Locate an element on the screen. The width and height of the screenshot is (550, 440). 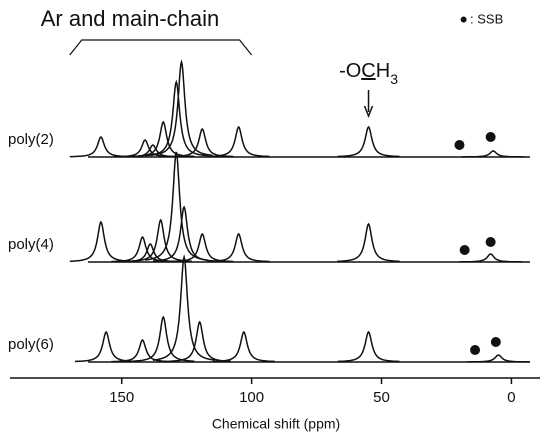
arrow-label-part: C is located at coordinates (368, 71).